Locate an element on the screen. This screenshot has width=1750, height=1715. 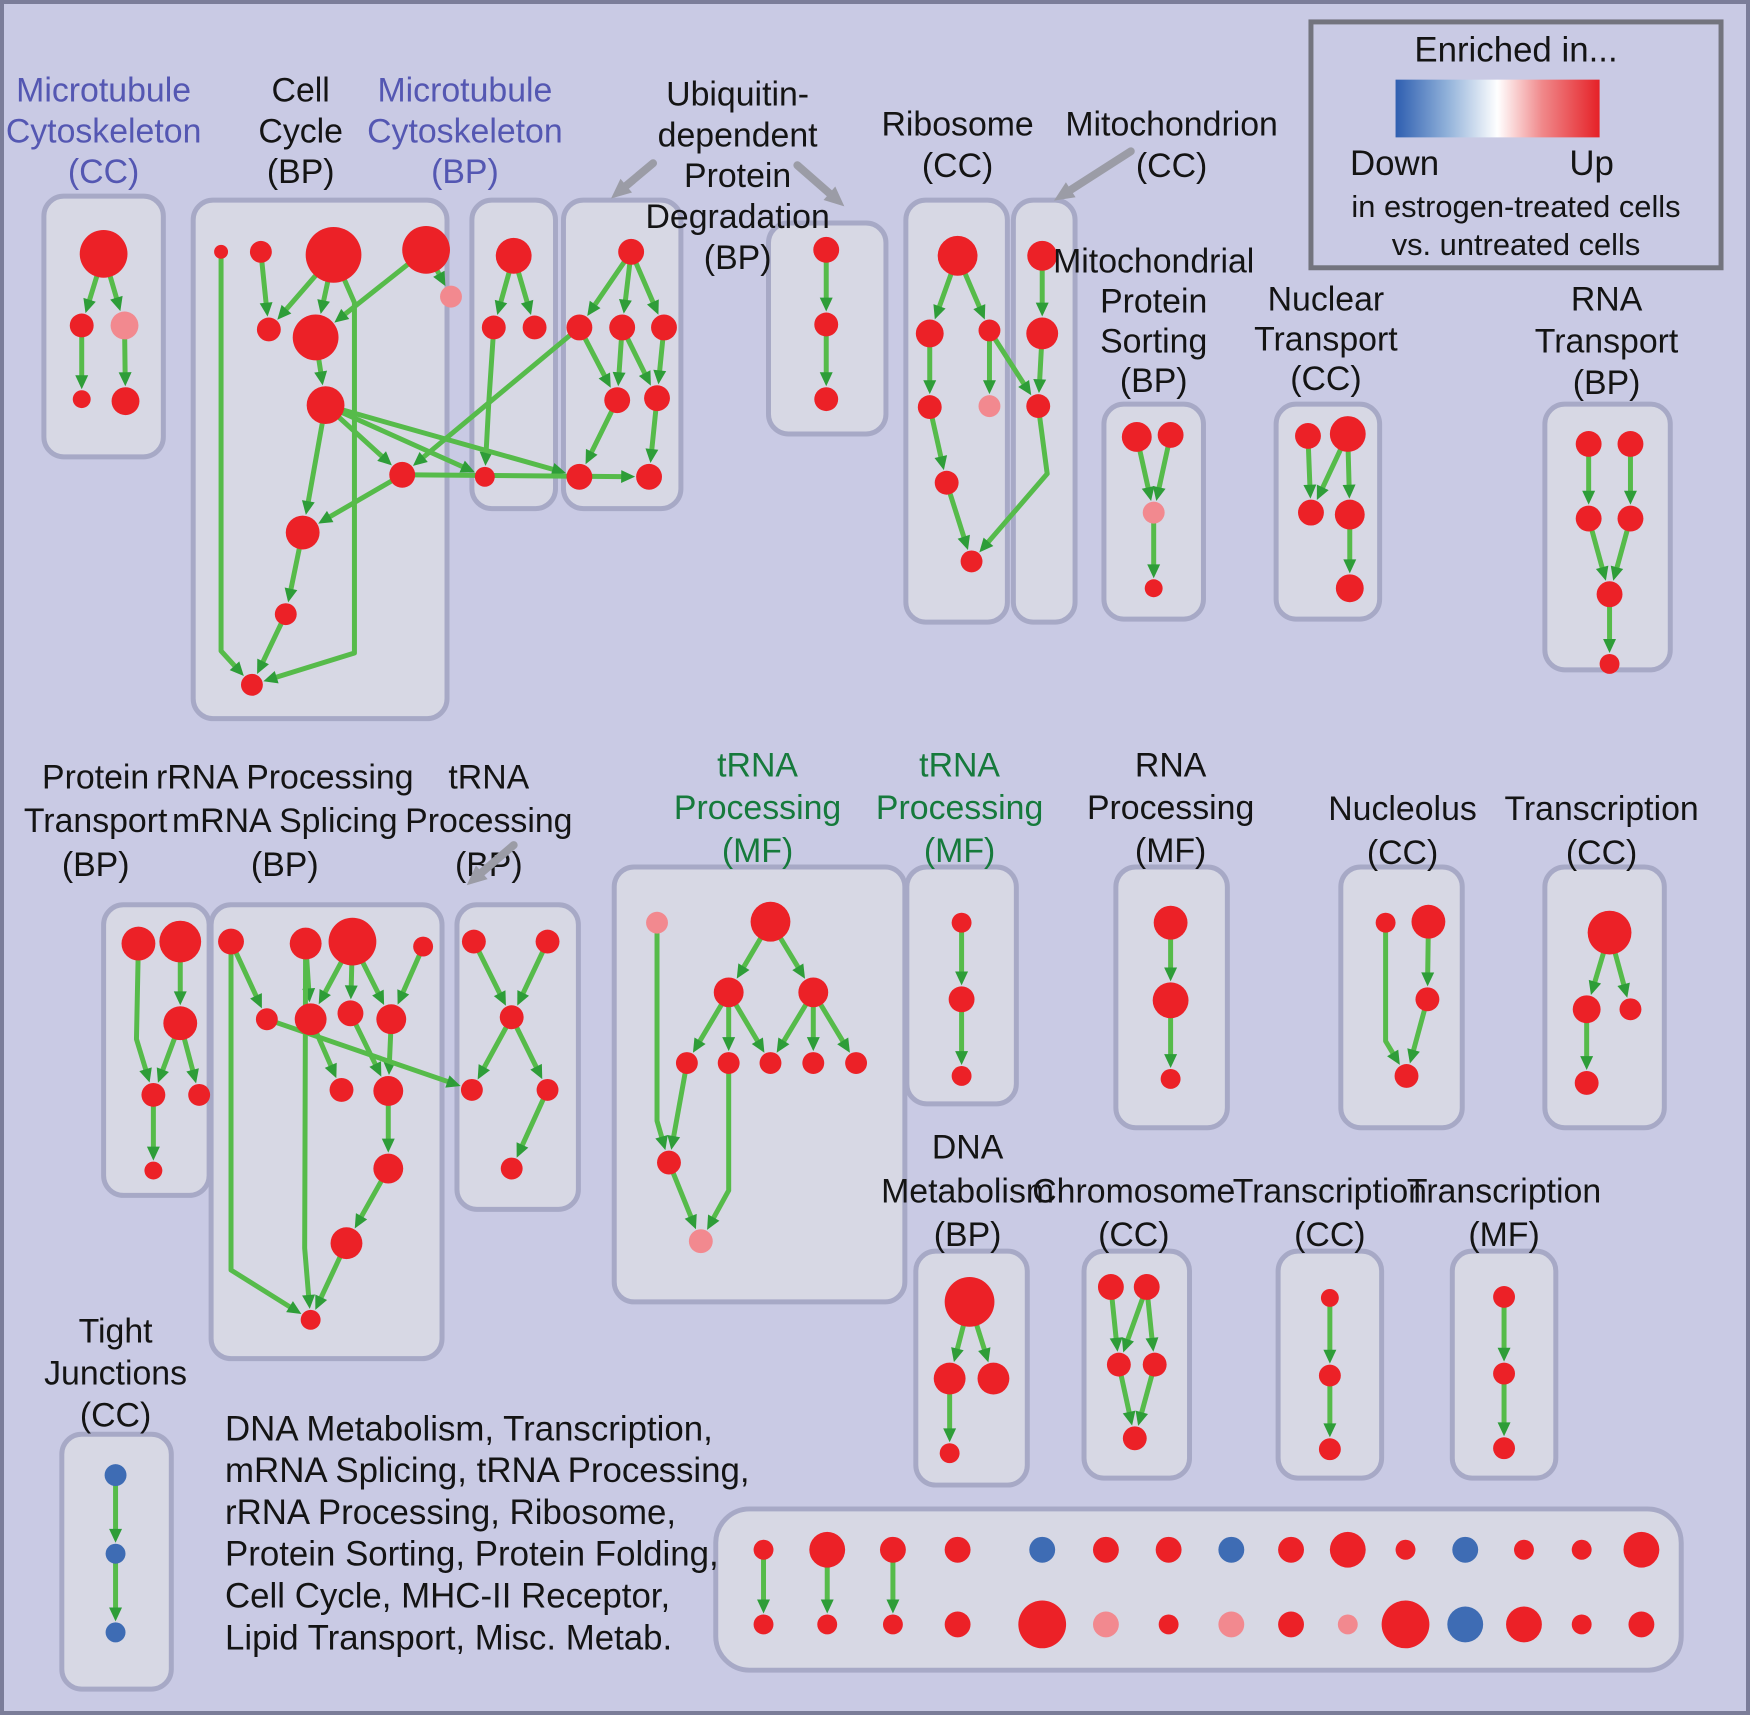
rna_proc-label-line-1: Processing is located at coordinates (1170, 808).